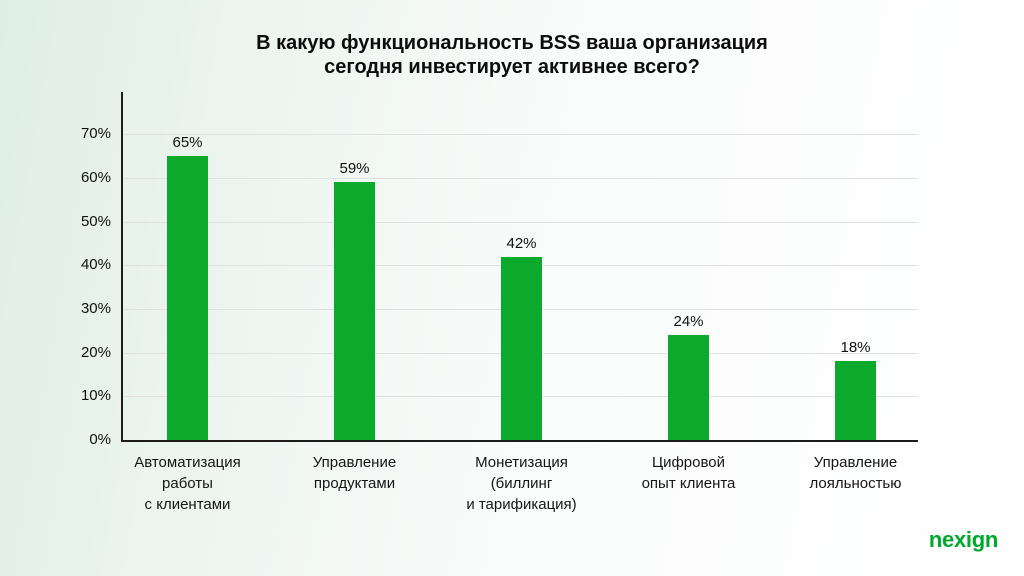  I want to click on y-tick-label: 30%, so click(95, 309).